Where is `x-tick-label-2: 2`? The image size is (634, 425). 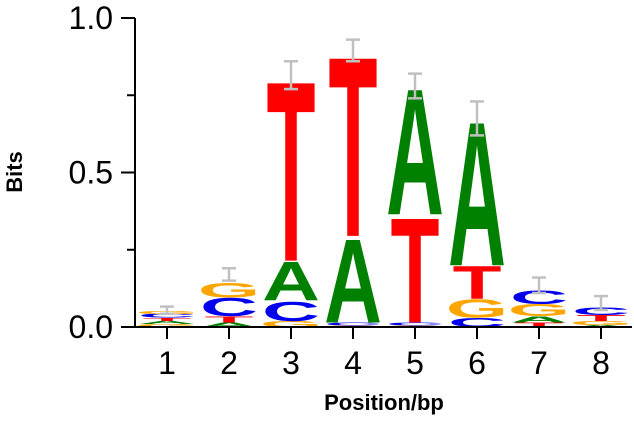
x-tick-label-2: 2 is located at coordinates (229, 363).